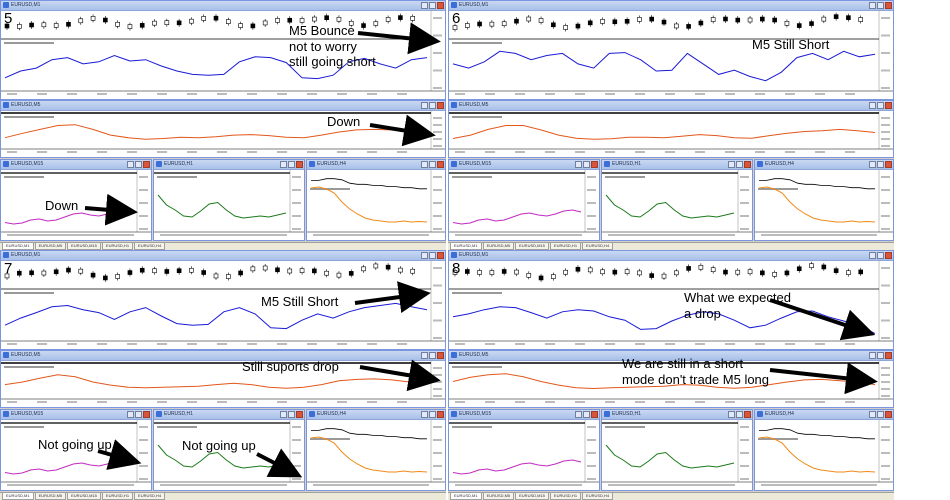 The height and width of the screenshot is (500, 950). Describe the element at coordinates (117, 496) in the screenshot. I see `chart-tab: EURUSD,H1` at that location.